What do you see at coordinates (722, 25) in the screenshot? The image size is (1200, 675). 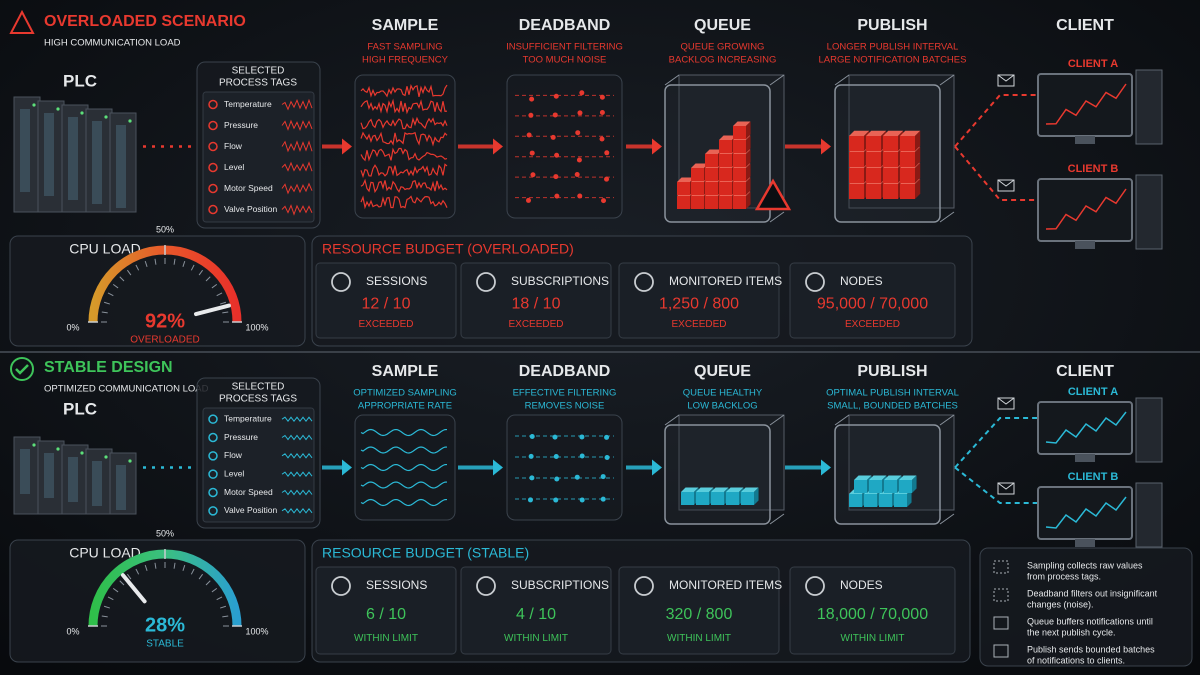 I see `stage-name: QUEUE` at bounding box center [722, 25].